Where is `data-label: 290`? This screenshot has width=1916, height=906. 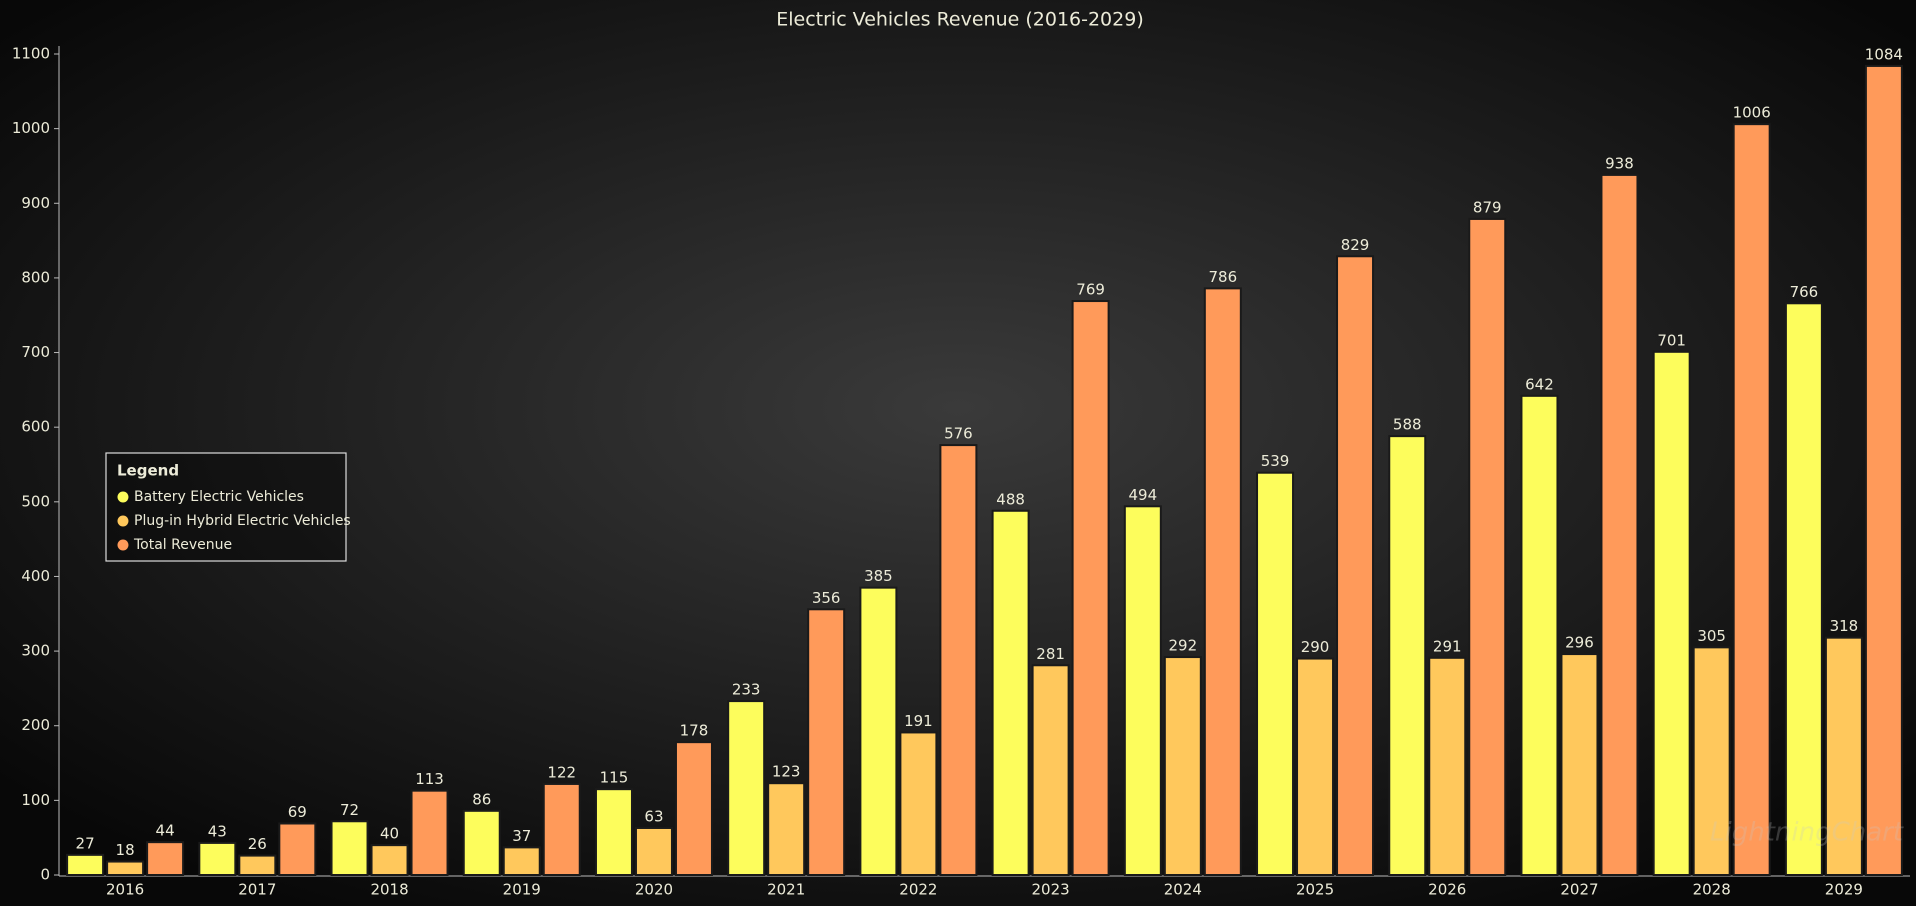
data-label: 290 is located at coordinates (1315, 647).